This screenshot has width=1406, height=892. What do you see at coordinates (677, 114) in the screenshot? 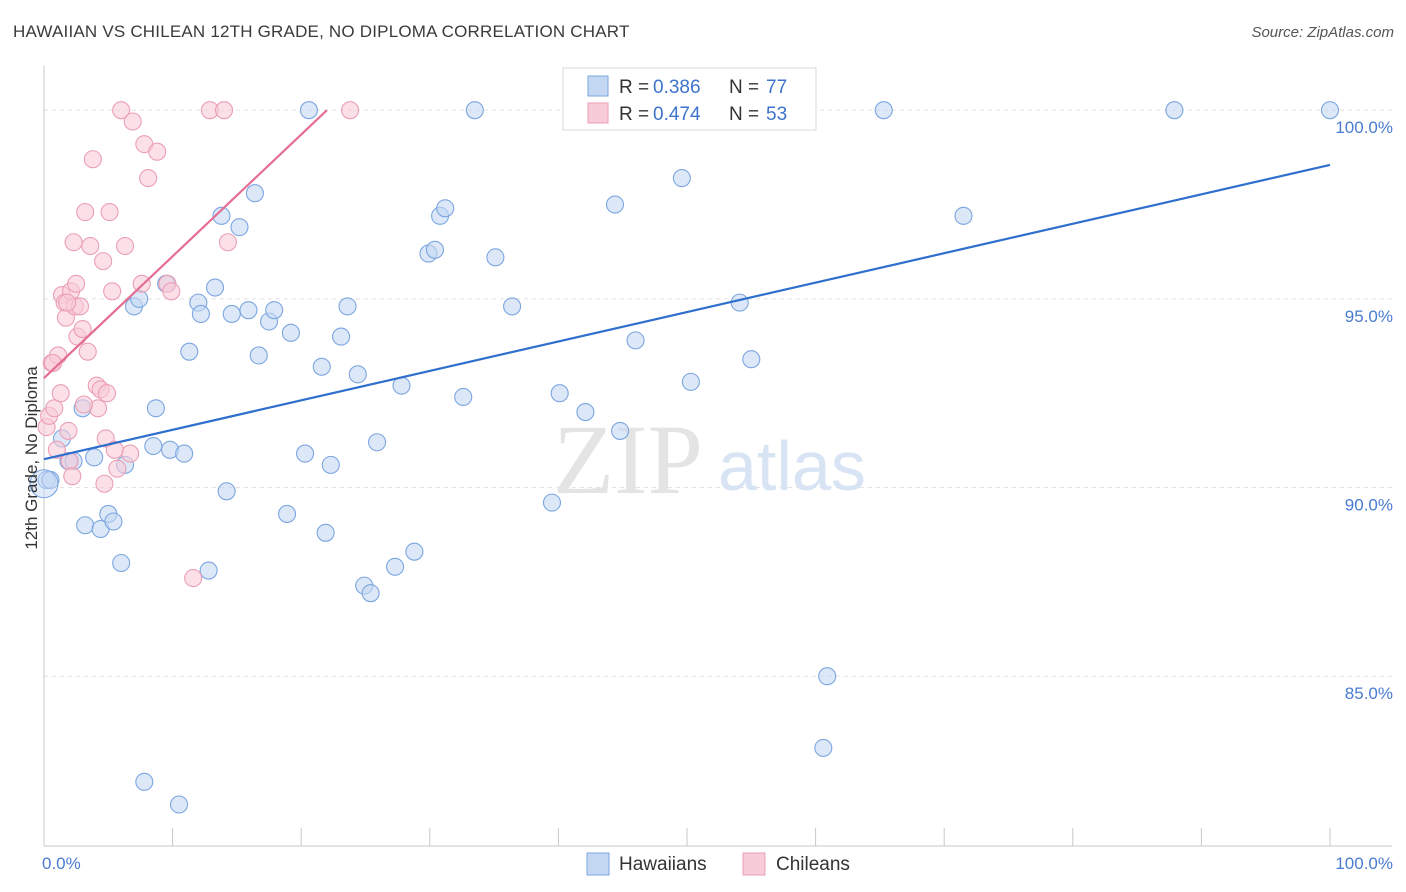
I see `legend-r-value-chileans: 0.474` at bounding box center [677, 114].